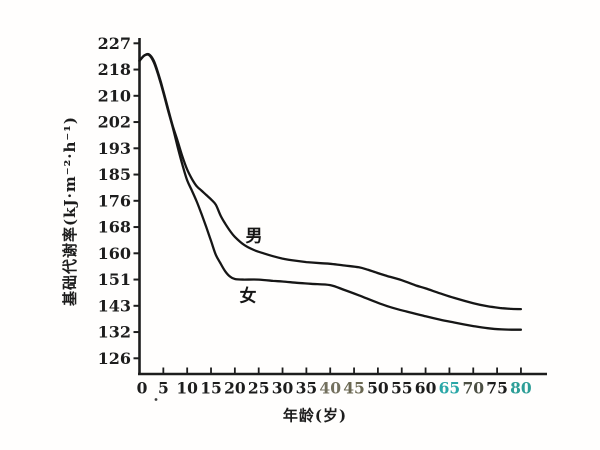  Describe the element at coordinates (497, 388) in the screenshot. I see `x-tick-label: 75` at that location.